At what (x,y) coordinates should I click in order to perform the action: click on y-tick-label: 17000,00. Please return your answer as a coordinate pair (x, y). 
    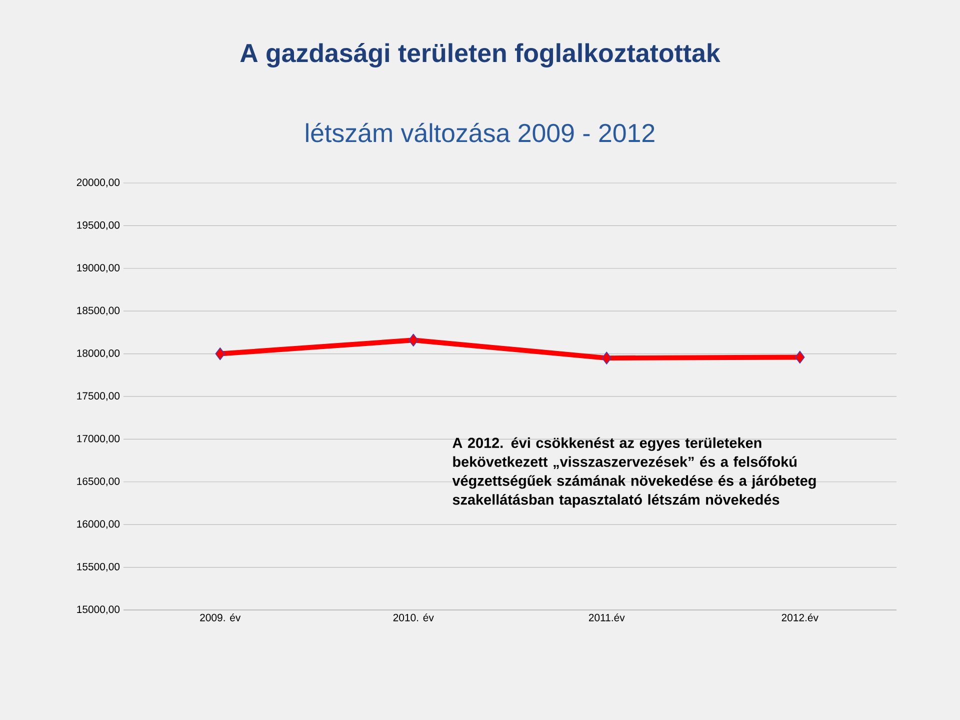
    Looking at the image, I should click on (98, 439).